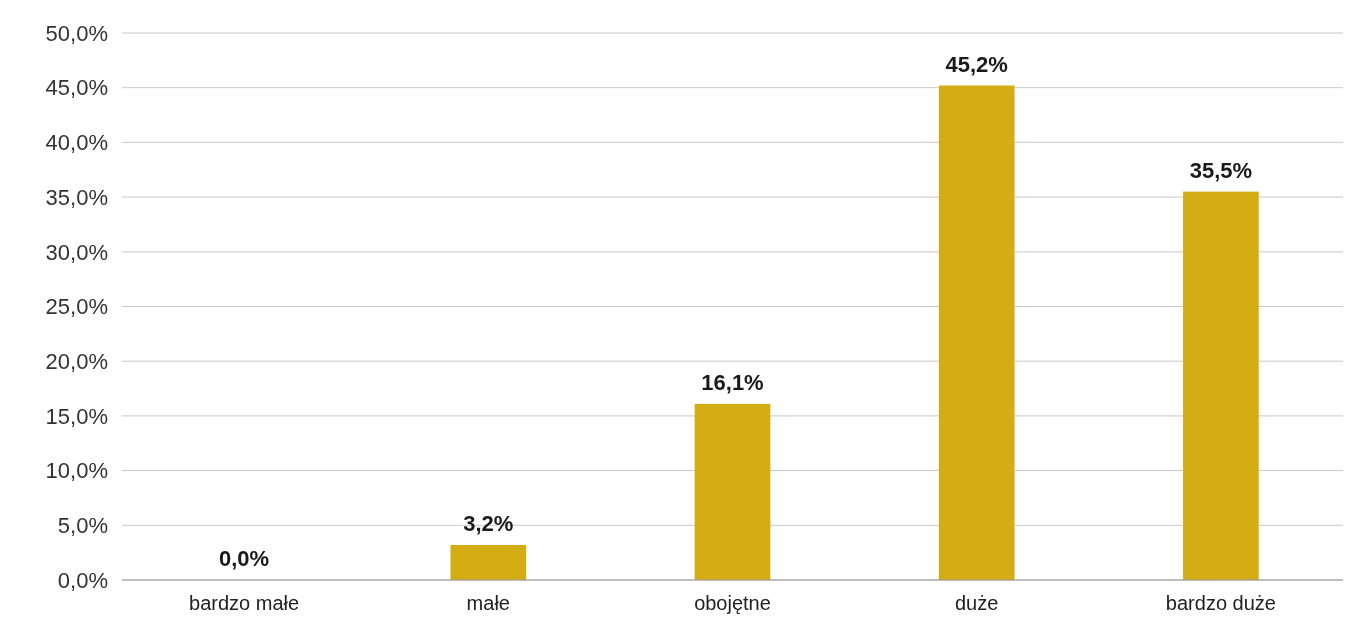 Image resolution: width=1367 pixels, height=641 pixels. What do you see at coordinates (244, 558) in the screenshot?
I see `data-label: 0,0%` at bounding box center [244, 558].